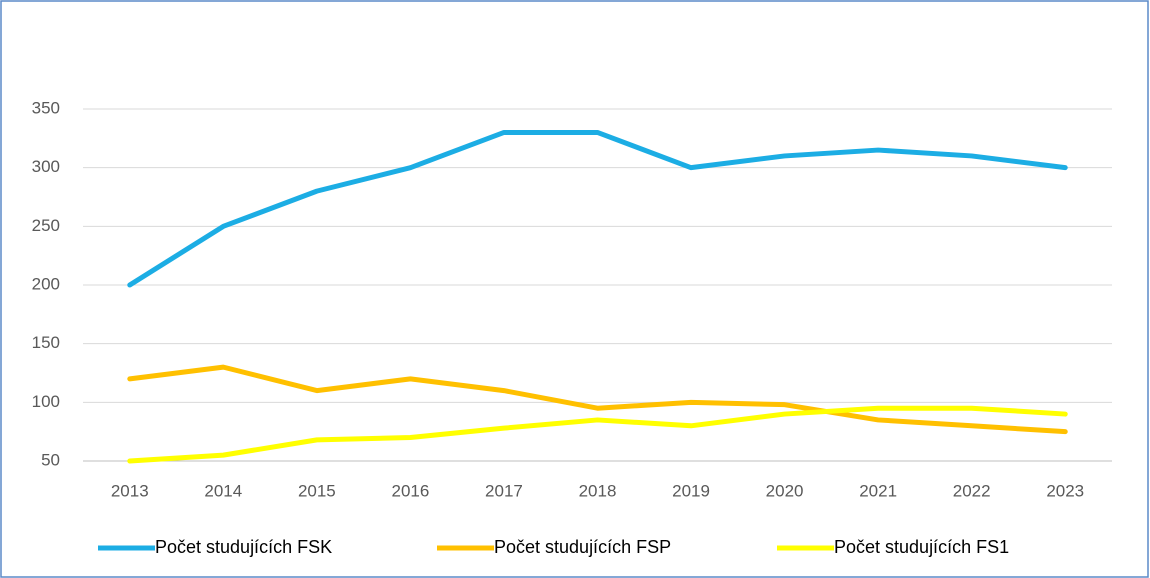 The image size is (1150, 578). What do you see at coordinates (691, 490) in the screenshot?
I see `x-tick-label: 2019` at bounding box center [691, 490].